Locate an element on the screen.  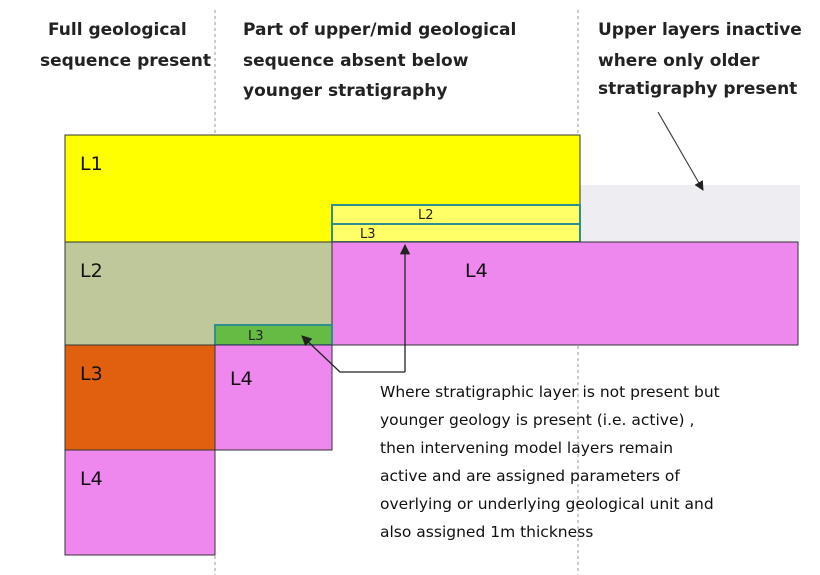
note-line: also assigned 1m thickness is located at coordinates (486, 532).